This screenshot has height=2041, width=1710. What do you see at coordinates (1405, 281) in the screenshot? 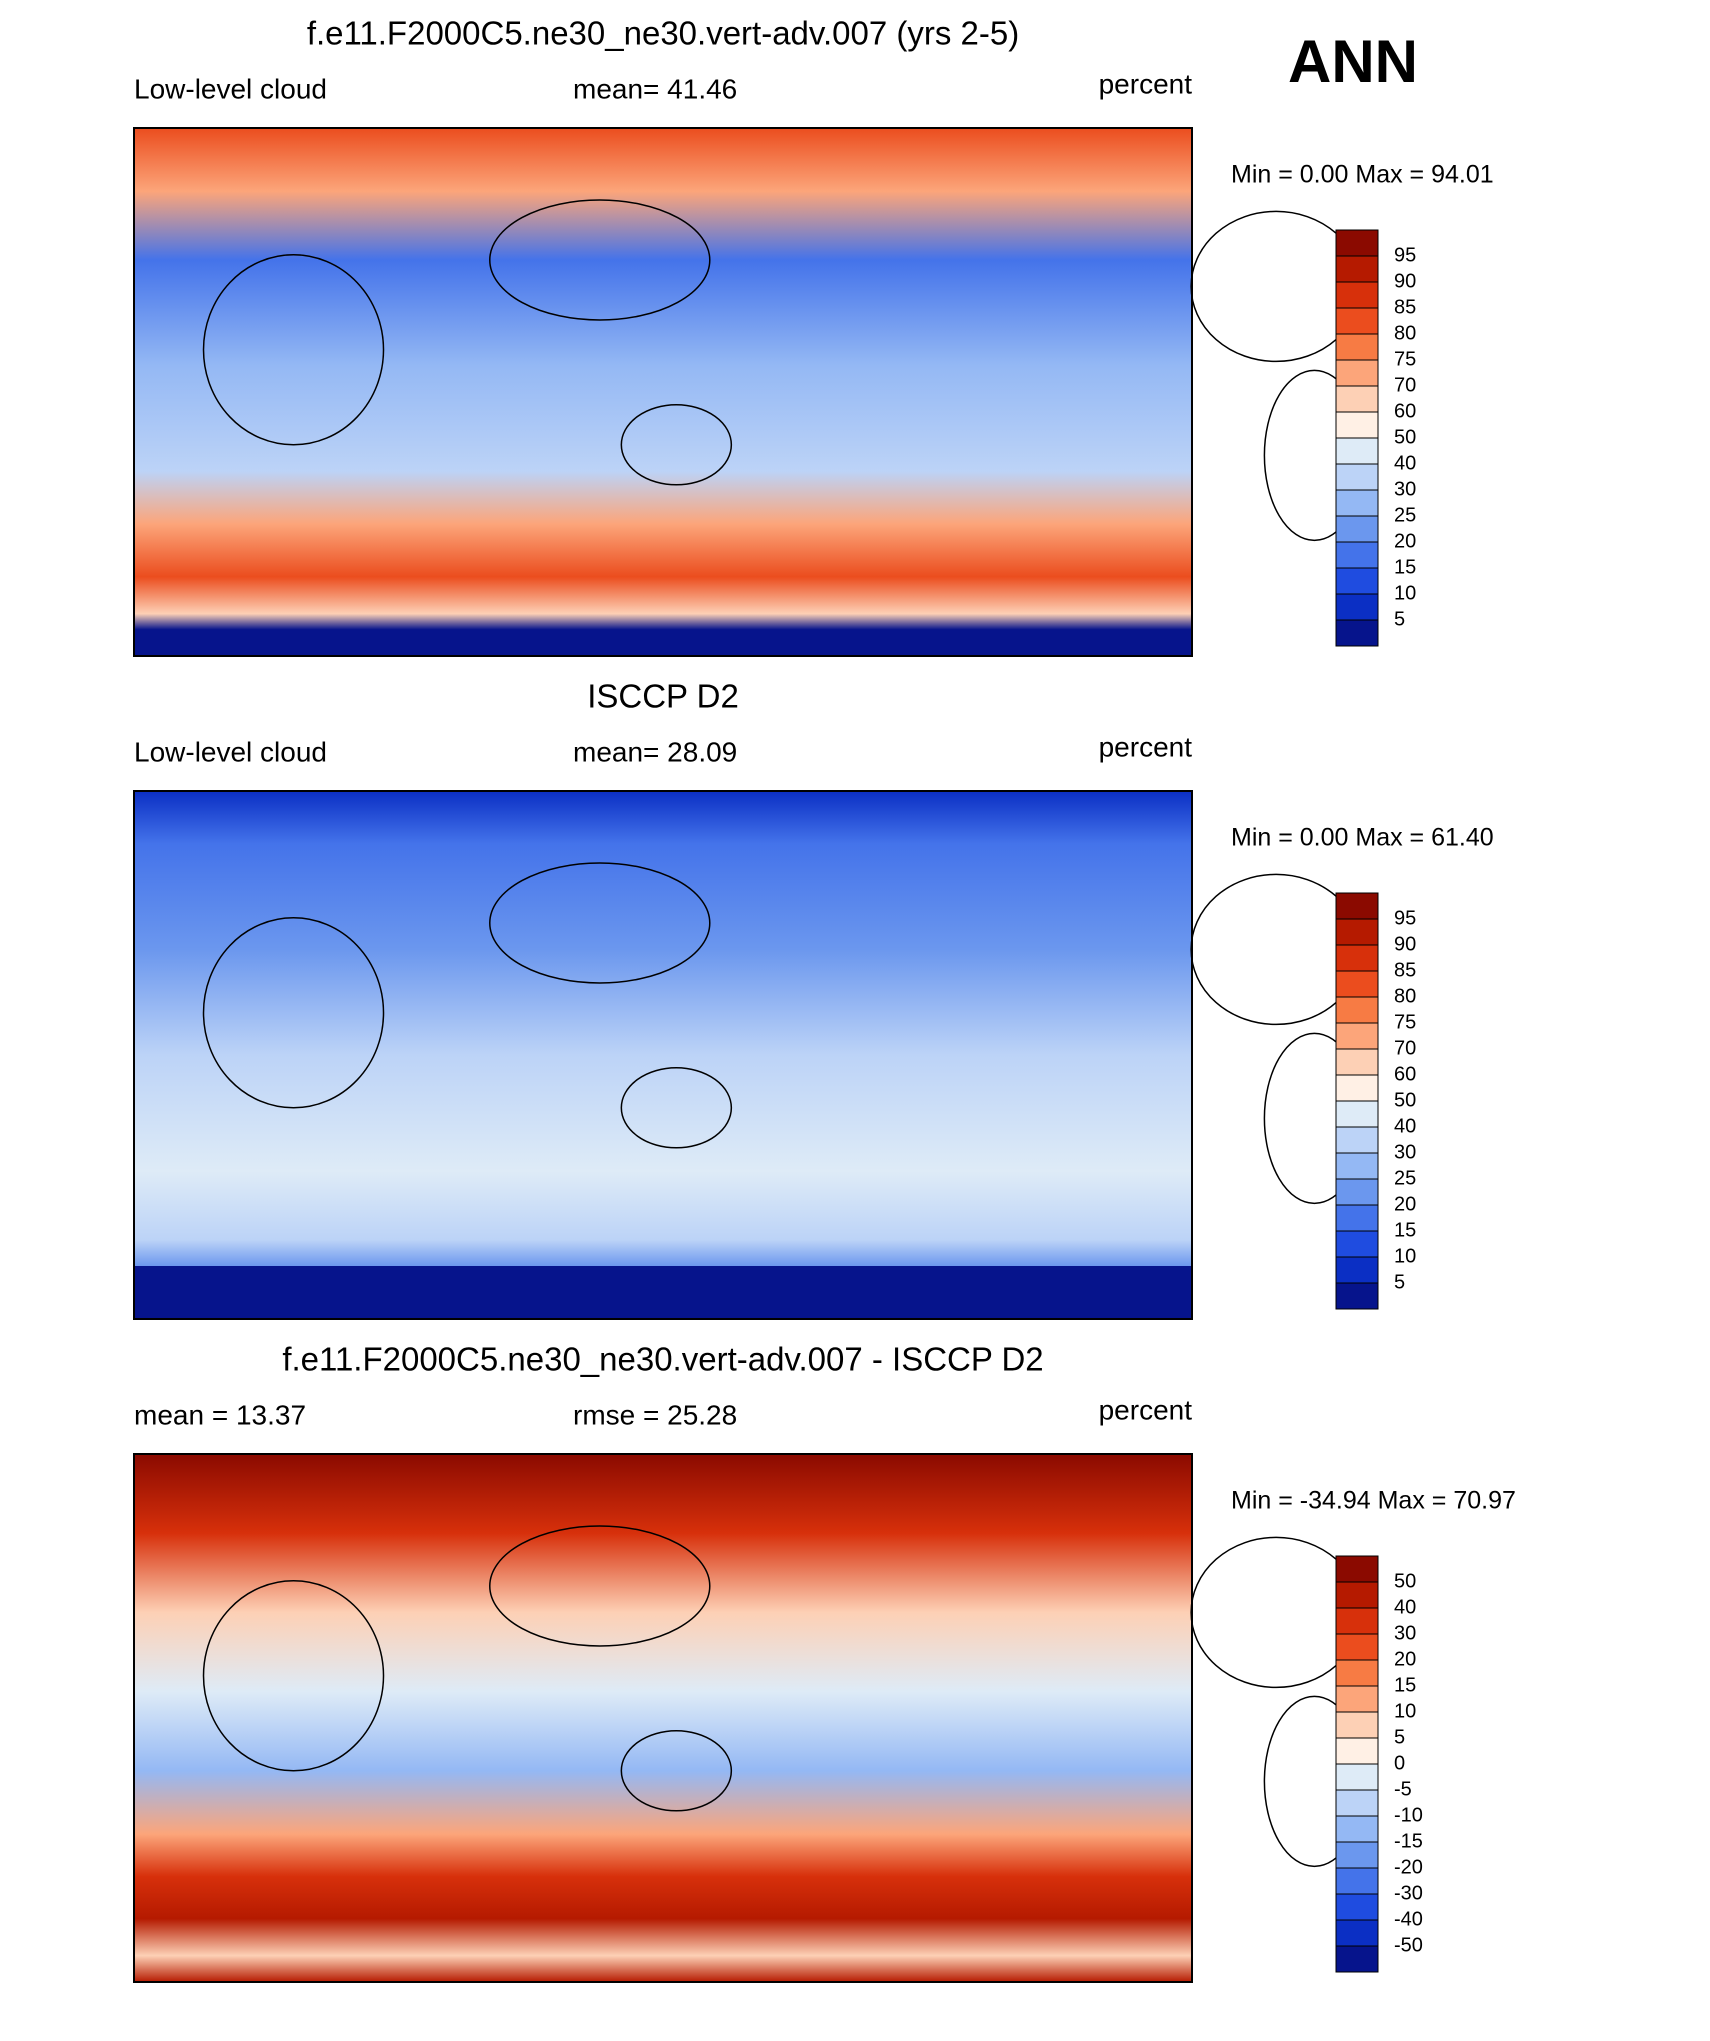
I see `colorbar-label: 90` at bounding box center [1405, 281].